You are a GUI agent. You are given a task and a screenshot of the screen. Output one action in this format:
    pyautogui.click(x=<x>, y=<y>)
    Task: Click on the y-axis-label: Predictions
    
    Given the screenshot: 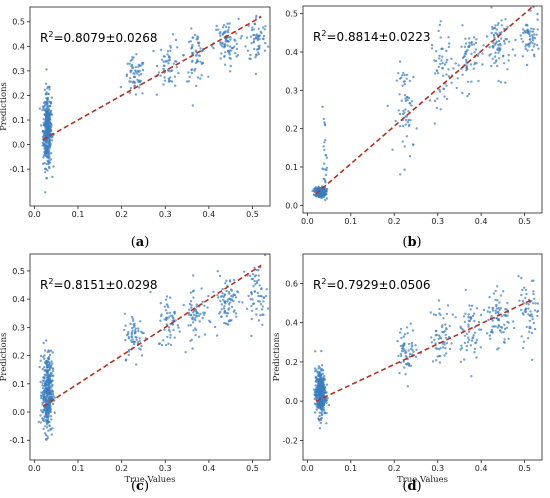 What is the action you would take?
    pyautogui.click(x=277, y=357)
    